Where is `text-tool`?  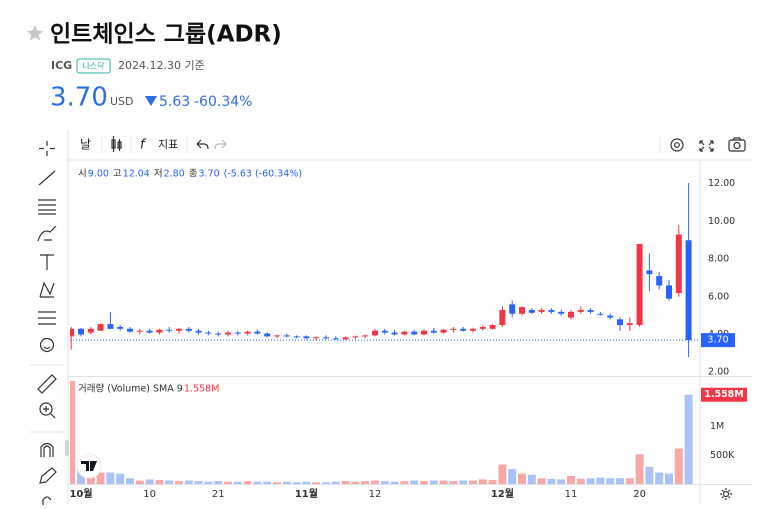
text-tool is located at coordinates (47, 262).